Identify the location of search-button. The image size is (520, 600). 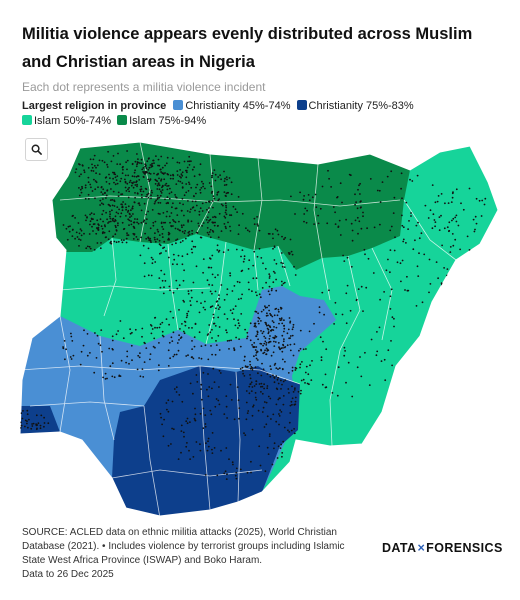
(36, 149).